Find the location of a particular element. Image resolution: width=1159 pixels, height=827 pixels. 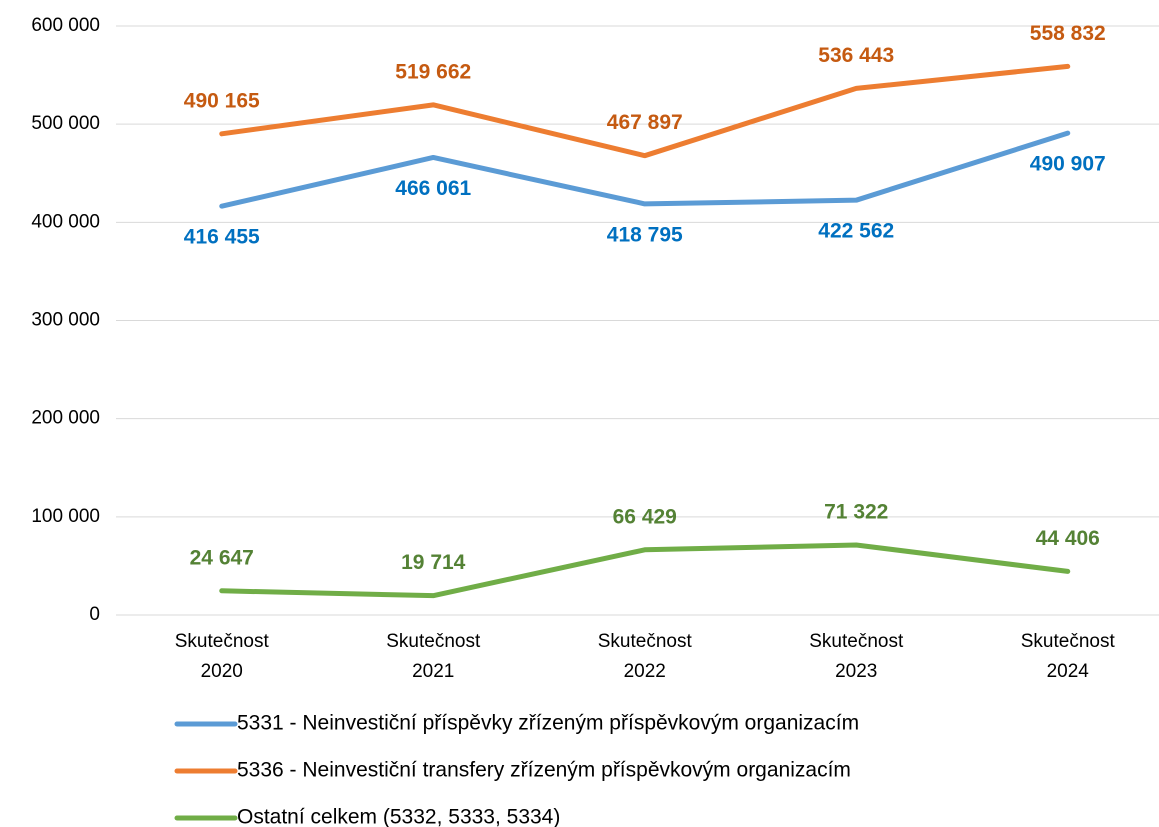

data-label: 66 429 is located at coordinates (645, 516).